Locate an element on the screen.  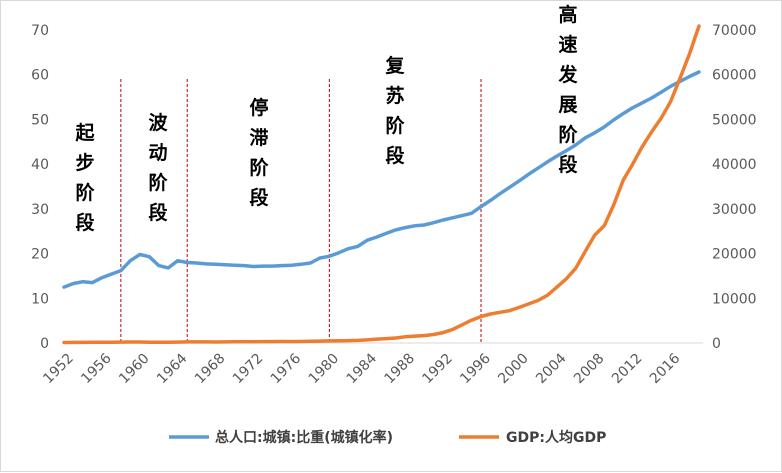
legend-label: 总人口:城镇:比重(城镇化率) is located at coordinates (304, 437).